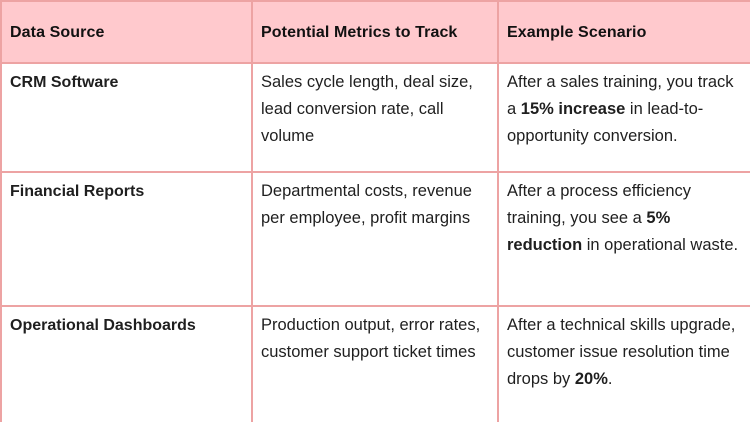  What do you see at coordinates (573, 109) in the screenshot?
I see `scenario-highlight: 15% increase` at bounding box center [573, 109].